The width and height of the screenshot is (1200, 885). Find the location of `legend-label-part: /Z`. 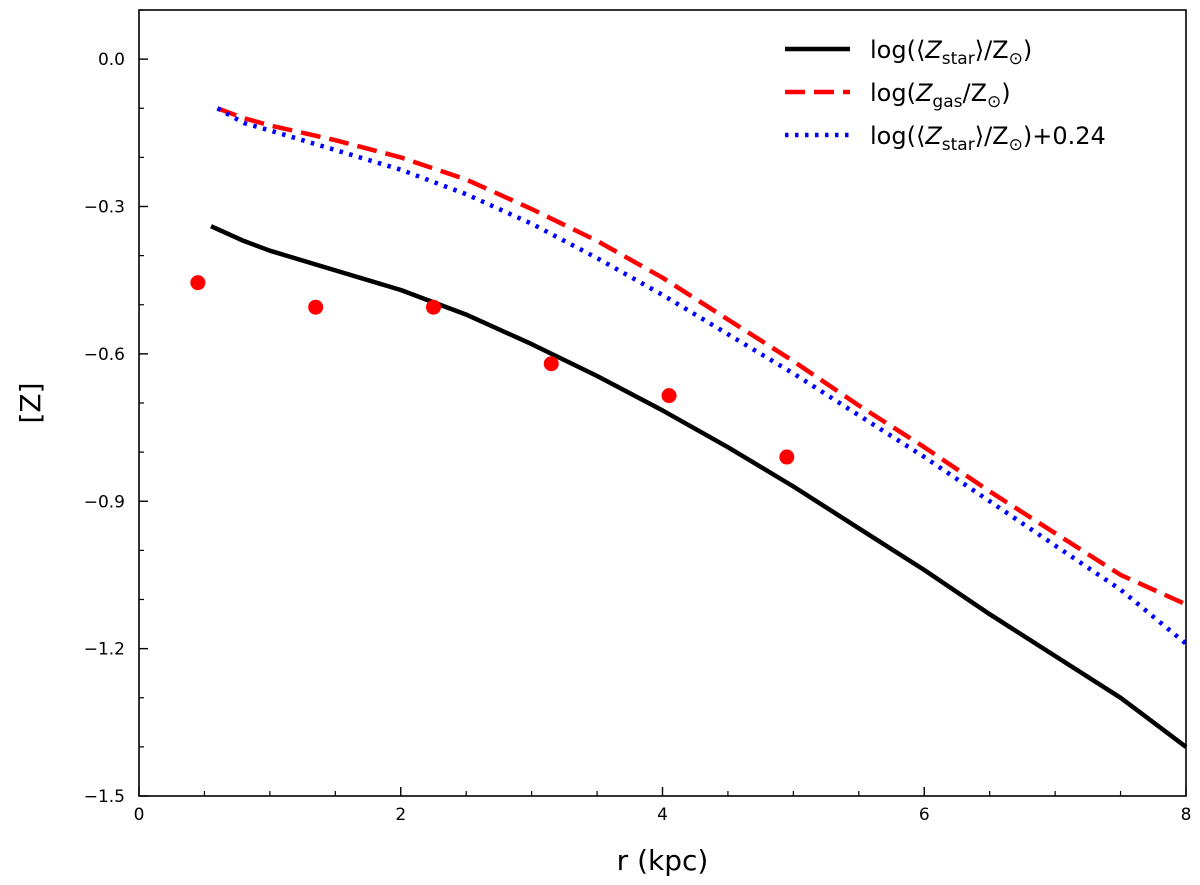

legend-label-part: /Z is located at coordinates (974, 93).